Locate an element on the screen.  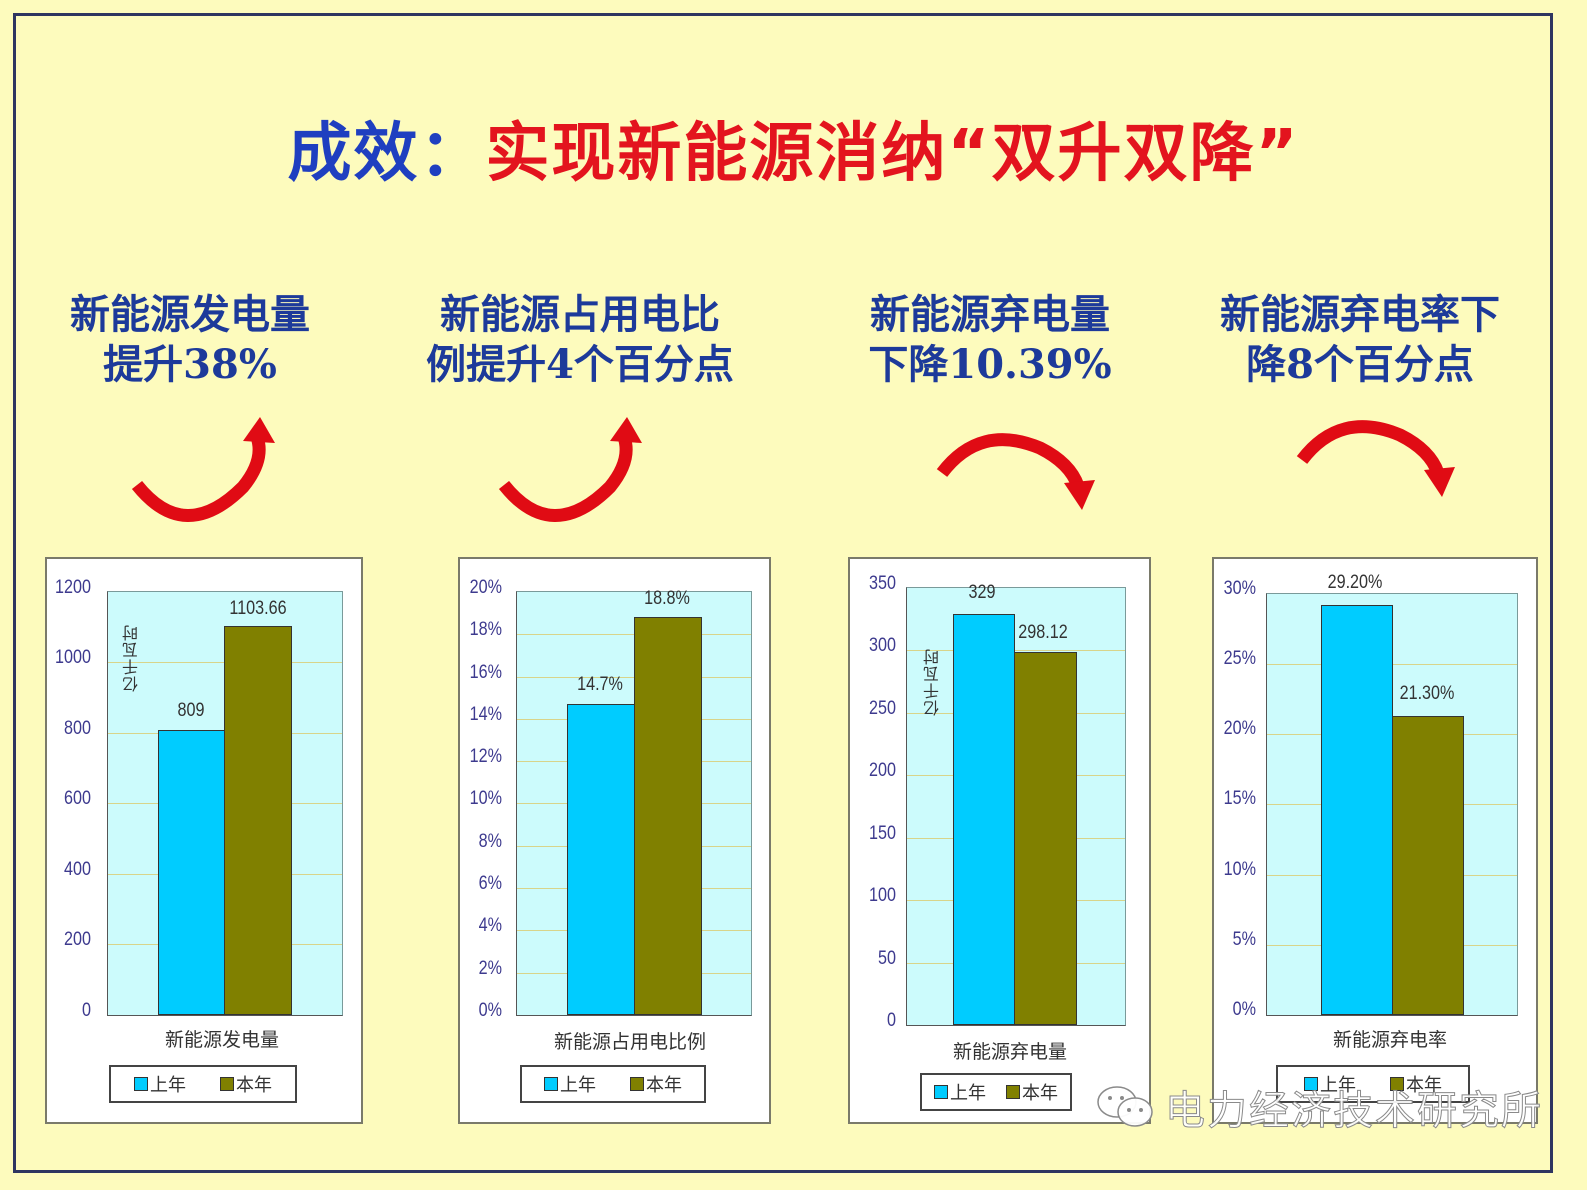
y-tick: 600 is located at coordinates (77, 798).